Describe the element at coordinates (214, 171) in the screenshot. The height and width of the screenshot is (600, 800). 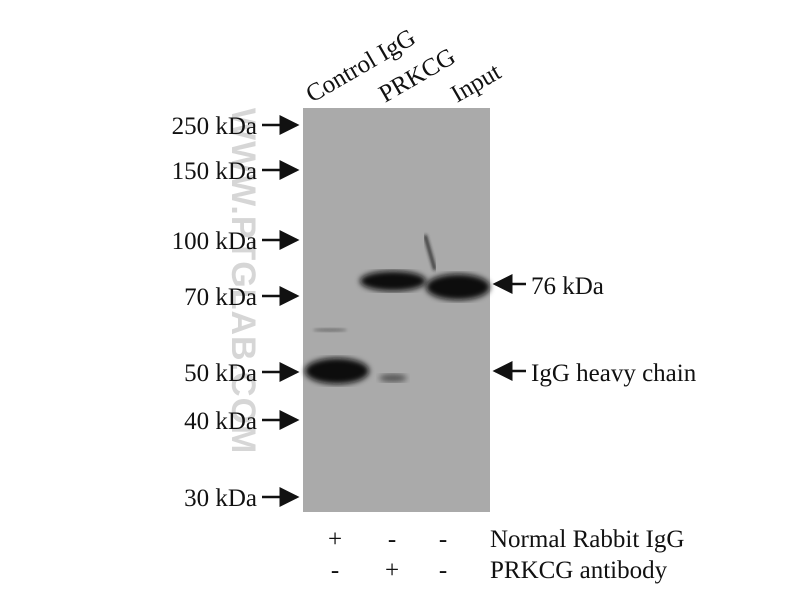
I see `marker-label: 150 kDa` at that location.